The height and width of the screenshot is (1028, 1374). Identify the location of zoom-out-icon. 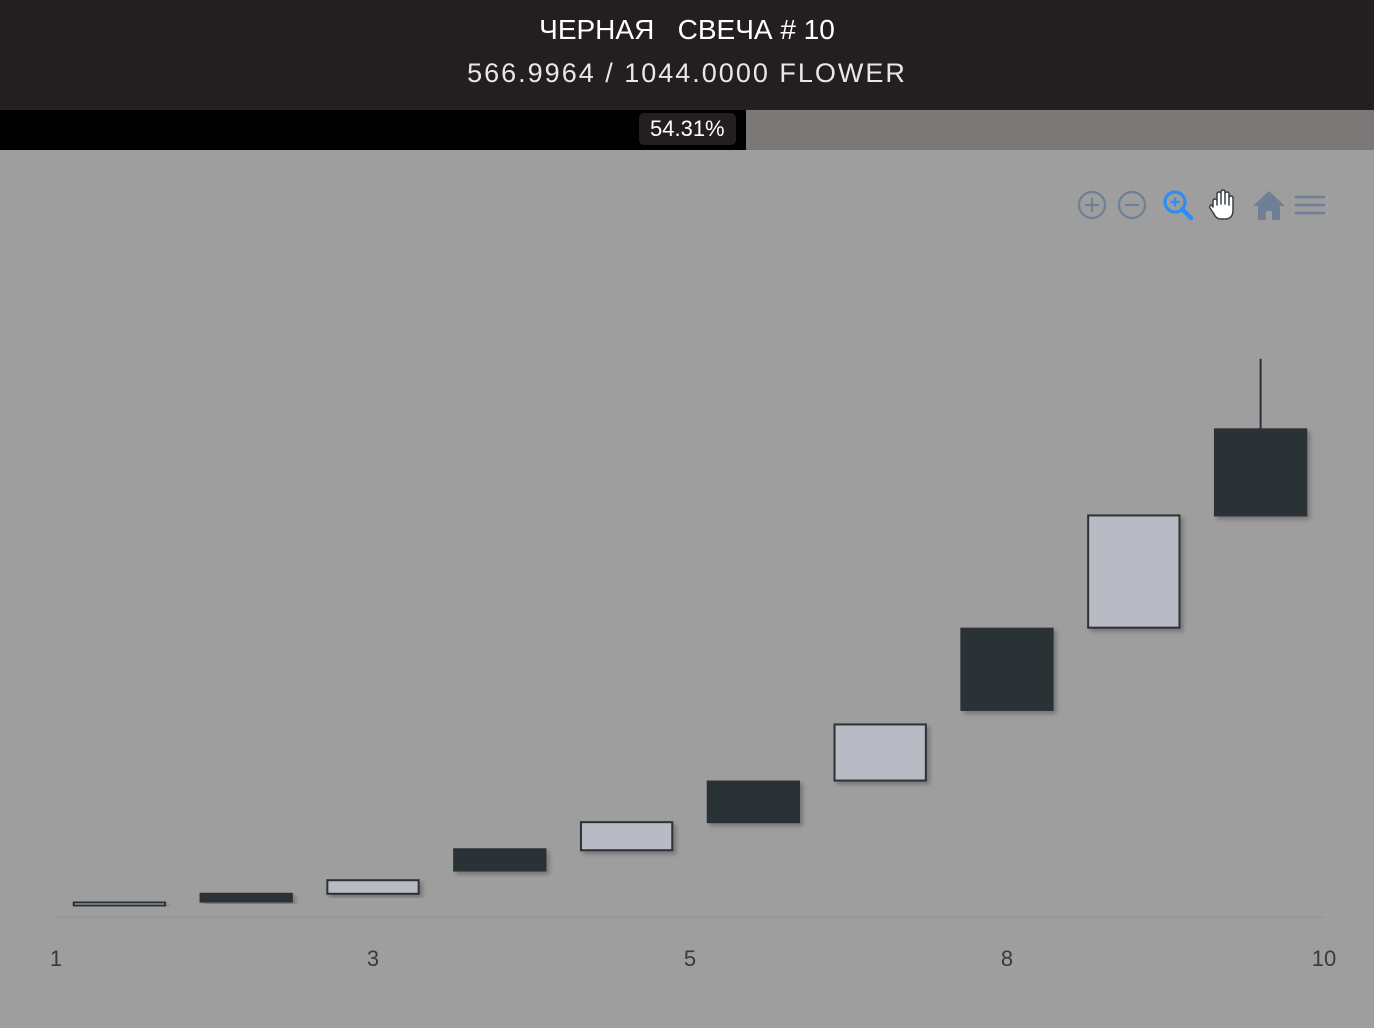
(1132, 206).